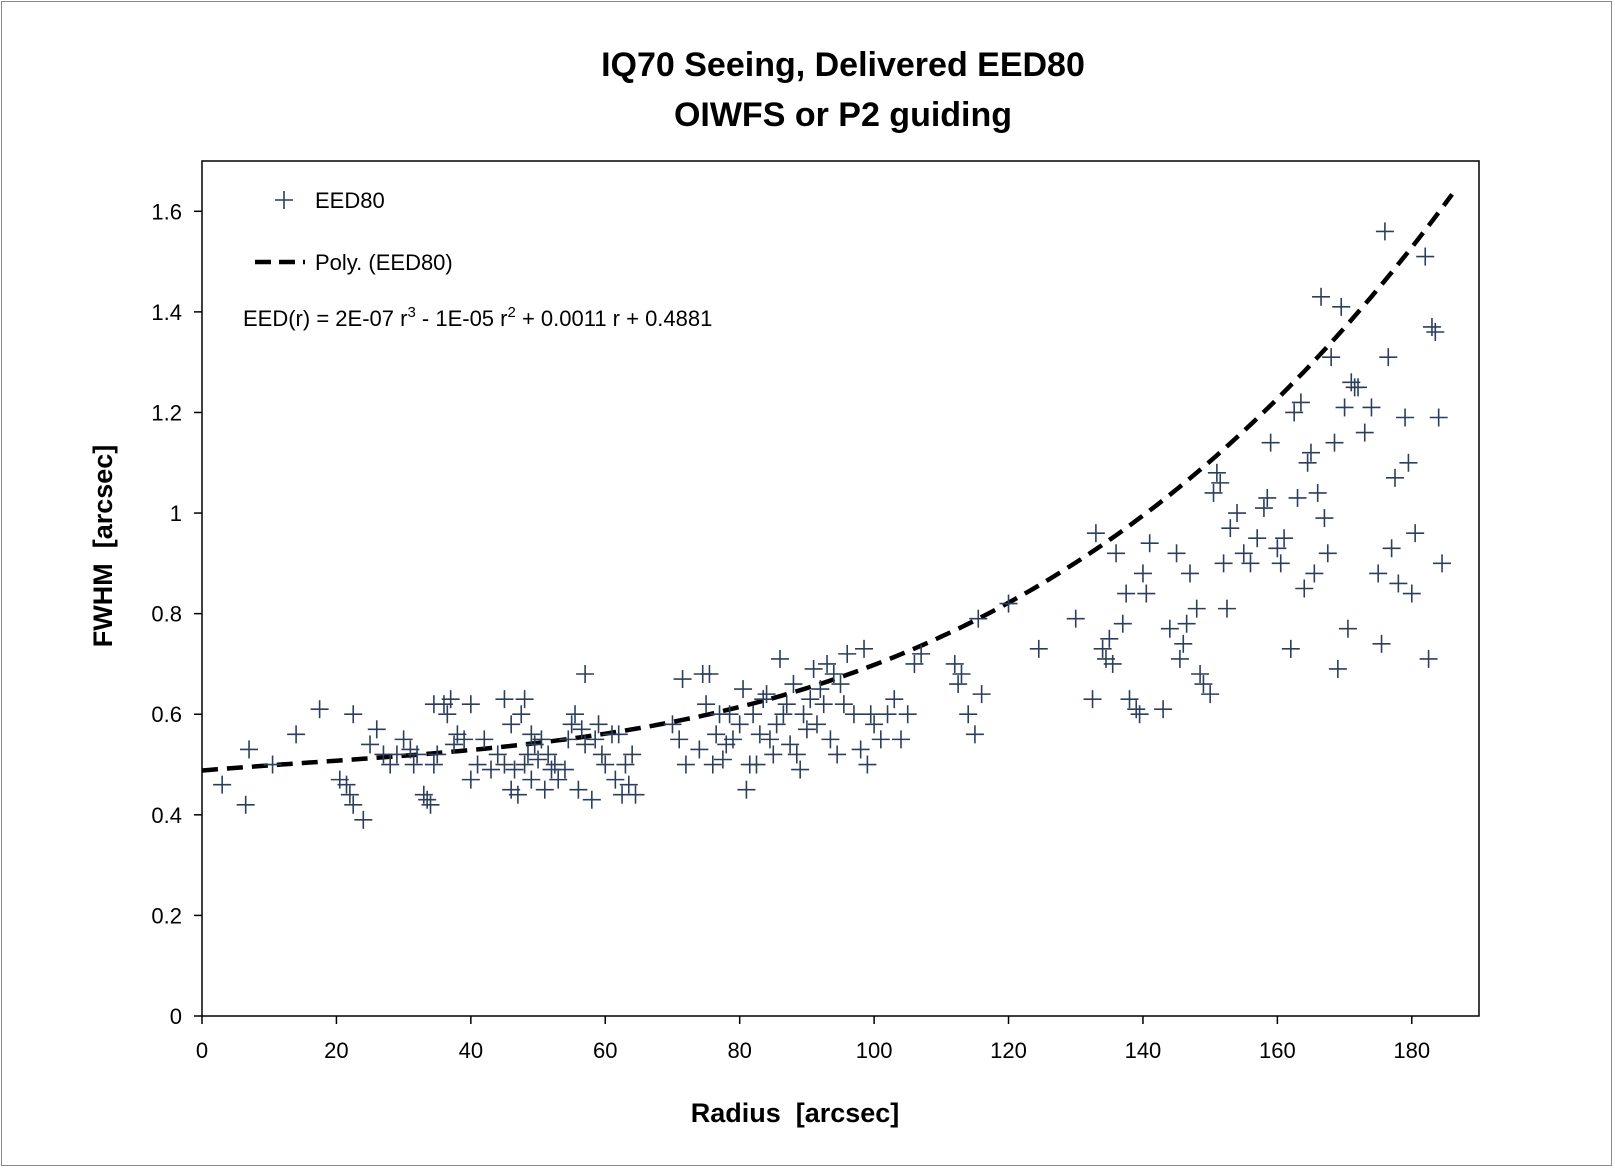  What do you see at coordinates (795, 1113) in the screenshot?
I see `x-axis-title: Radius [arcsec]` at bounding box center [795, 1113].